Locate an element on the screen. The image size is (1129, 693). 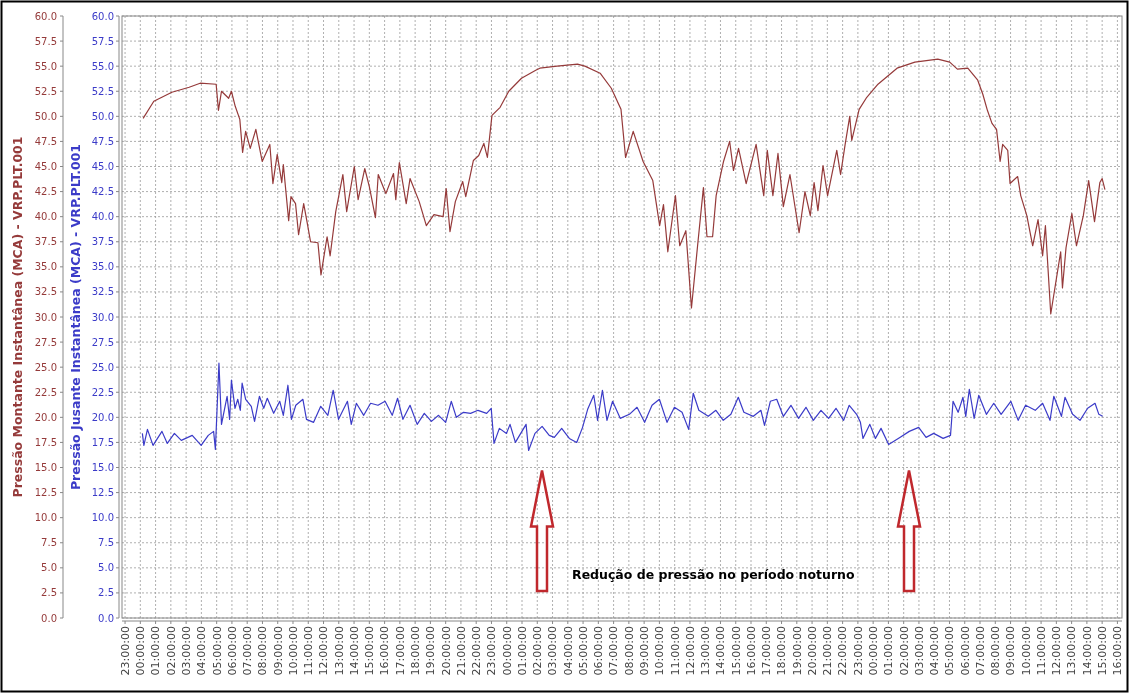
y-tick-label: 7.5 is located at coordinates (49, 543).